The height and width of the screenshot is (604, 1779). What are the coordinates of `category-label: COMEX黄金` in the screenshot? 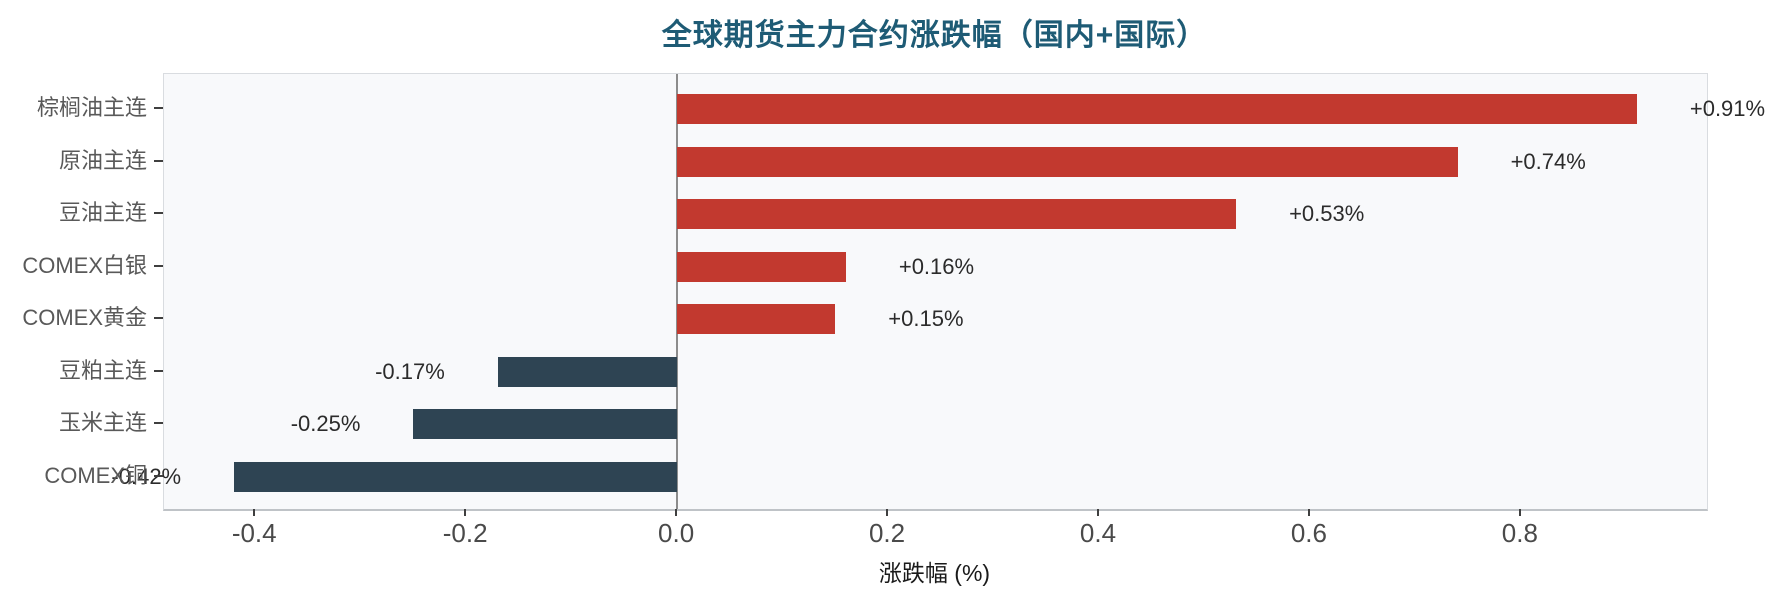 It's located at (84, 317).